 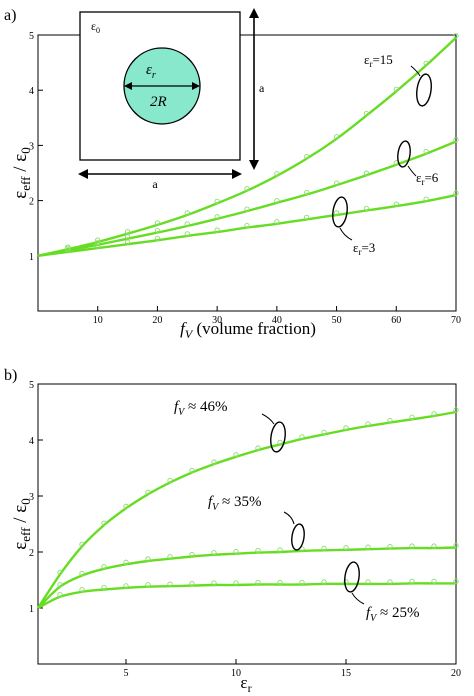 What do you see at coordinates (245, 684) in the screenshot?
I see `panel-b-xlabel: εr` at bounding box center [245, 684].